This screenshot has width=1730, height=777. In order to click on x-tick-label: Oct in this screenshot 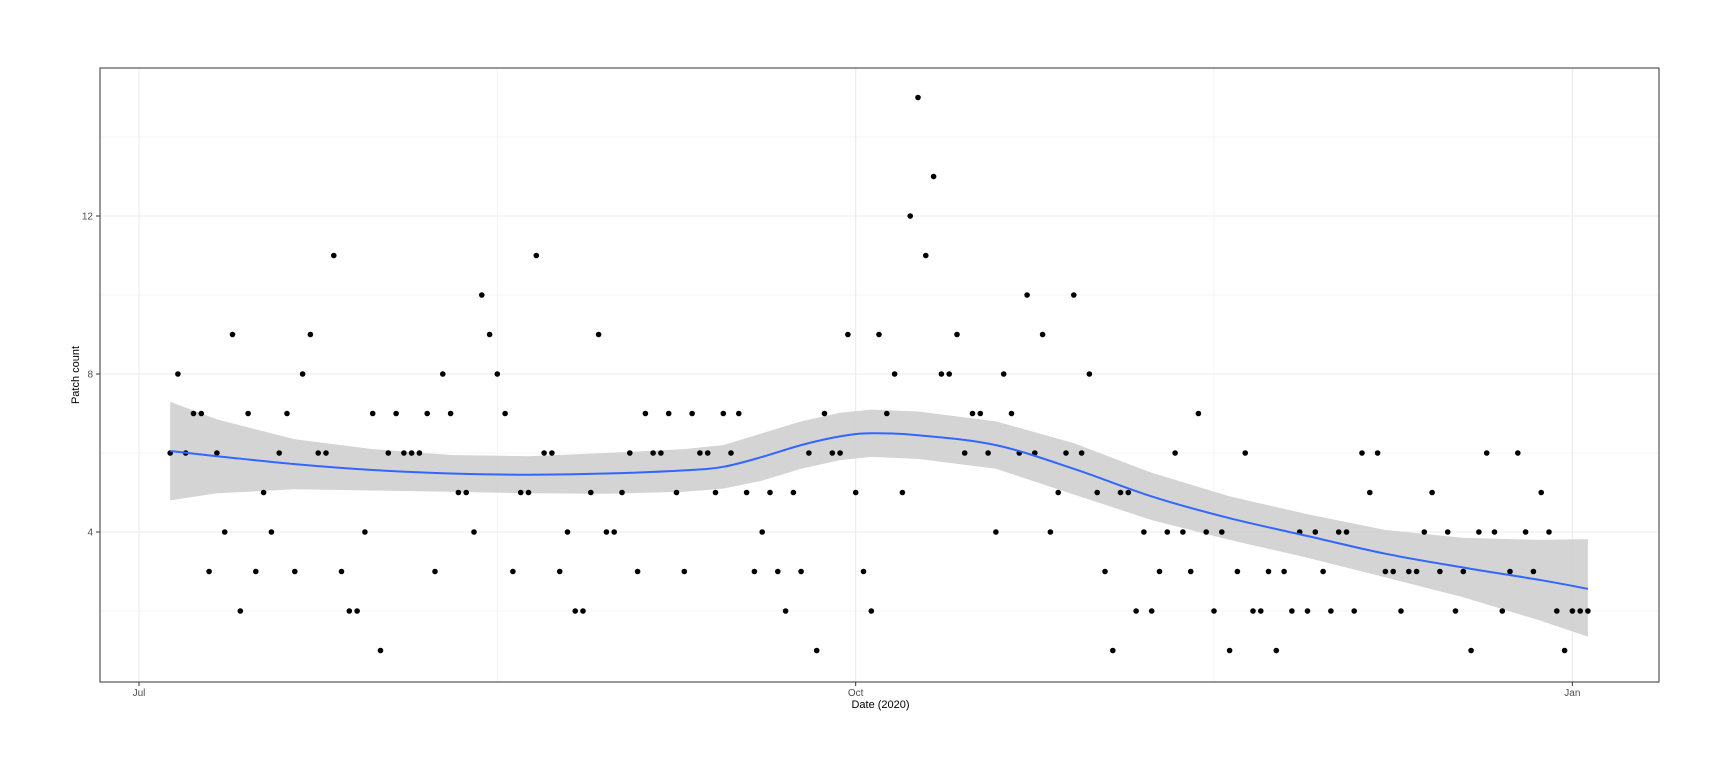, I will do `click(856, 693)`.